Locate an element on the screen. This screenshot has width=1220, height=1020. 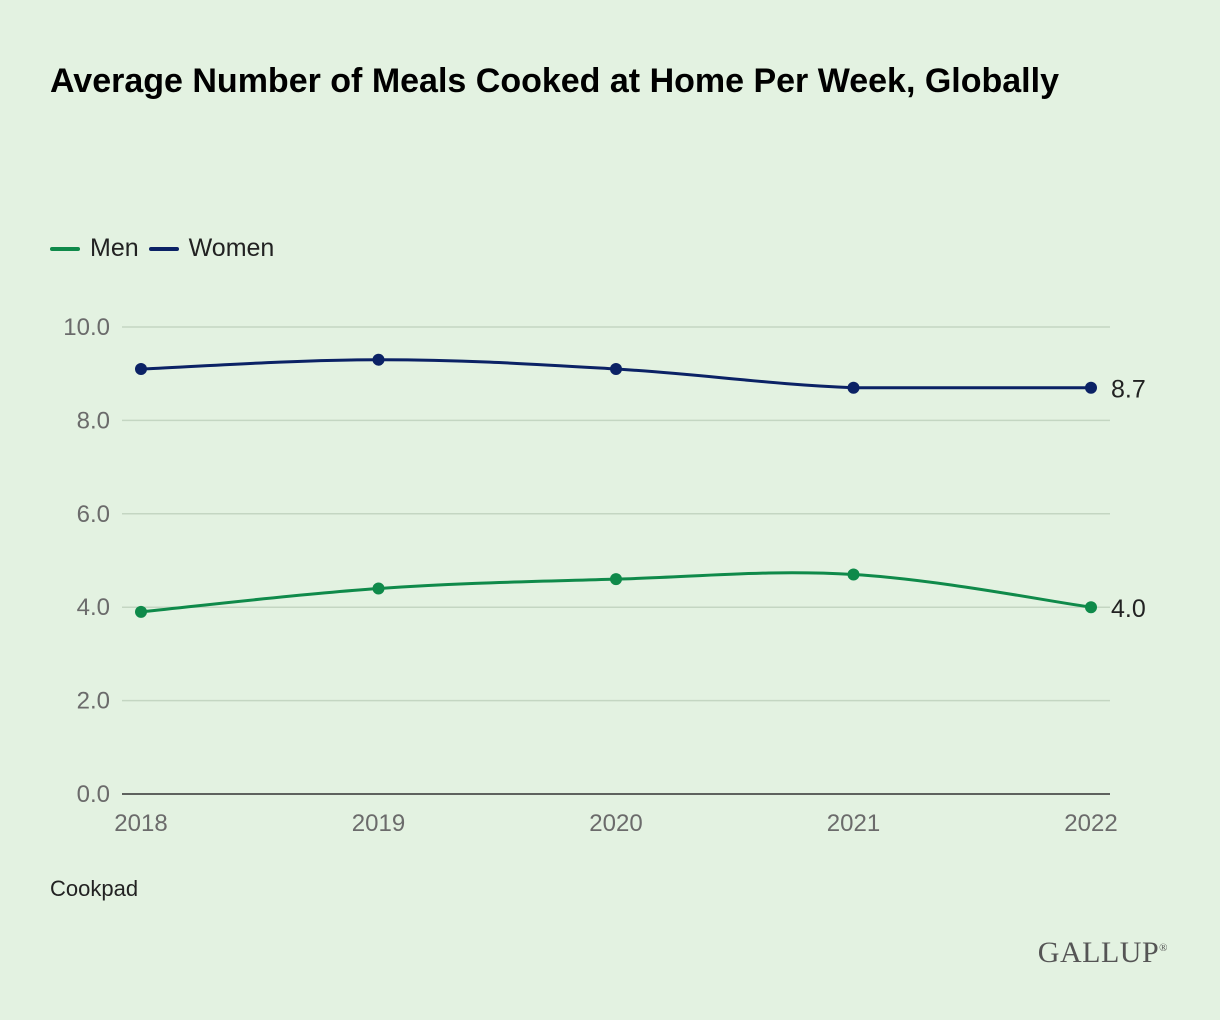
end-label-women: 8.7 is located at coordinates (1128, 390).